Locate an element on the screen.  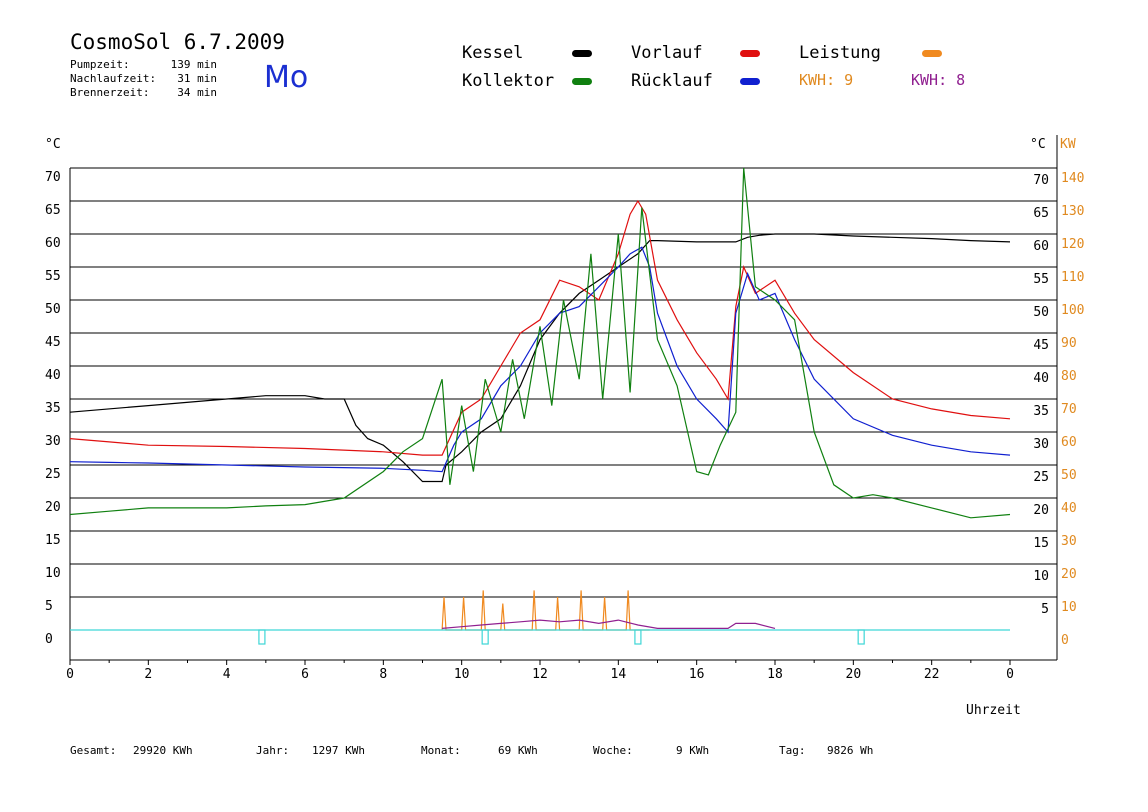
legend-ruecklauf-label: Rücklauf is located at coordinates (672, 81).